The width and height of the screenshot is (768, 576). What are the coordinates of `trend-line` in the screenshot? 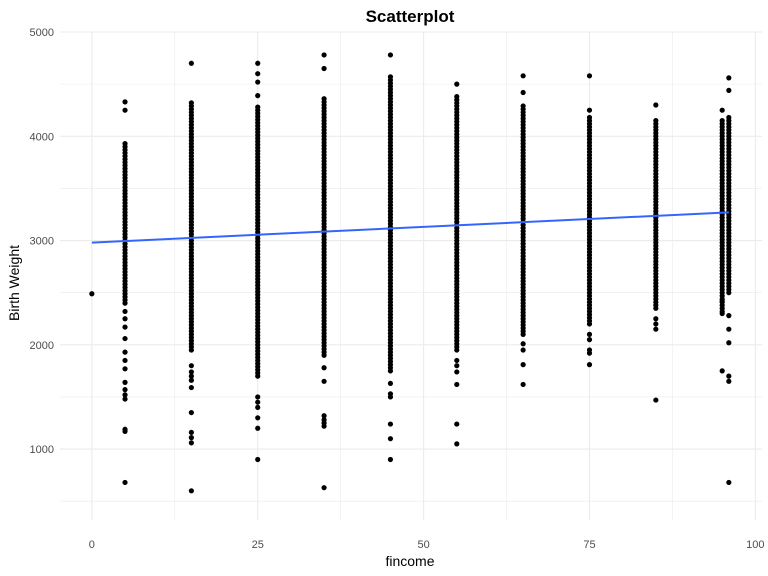 It's located at (410, 227).